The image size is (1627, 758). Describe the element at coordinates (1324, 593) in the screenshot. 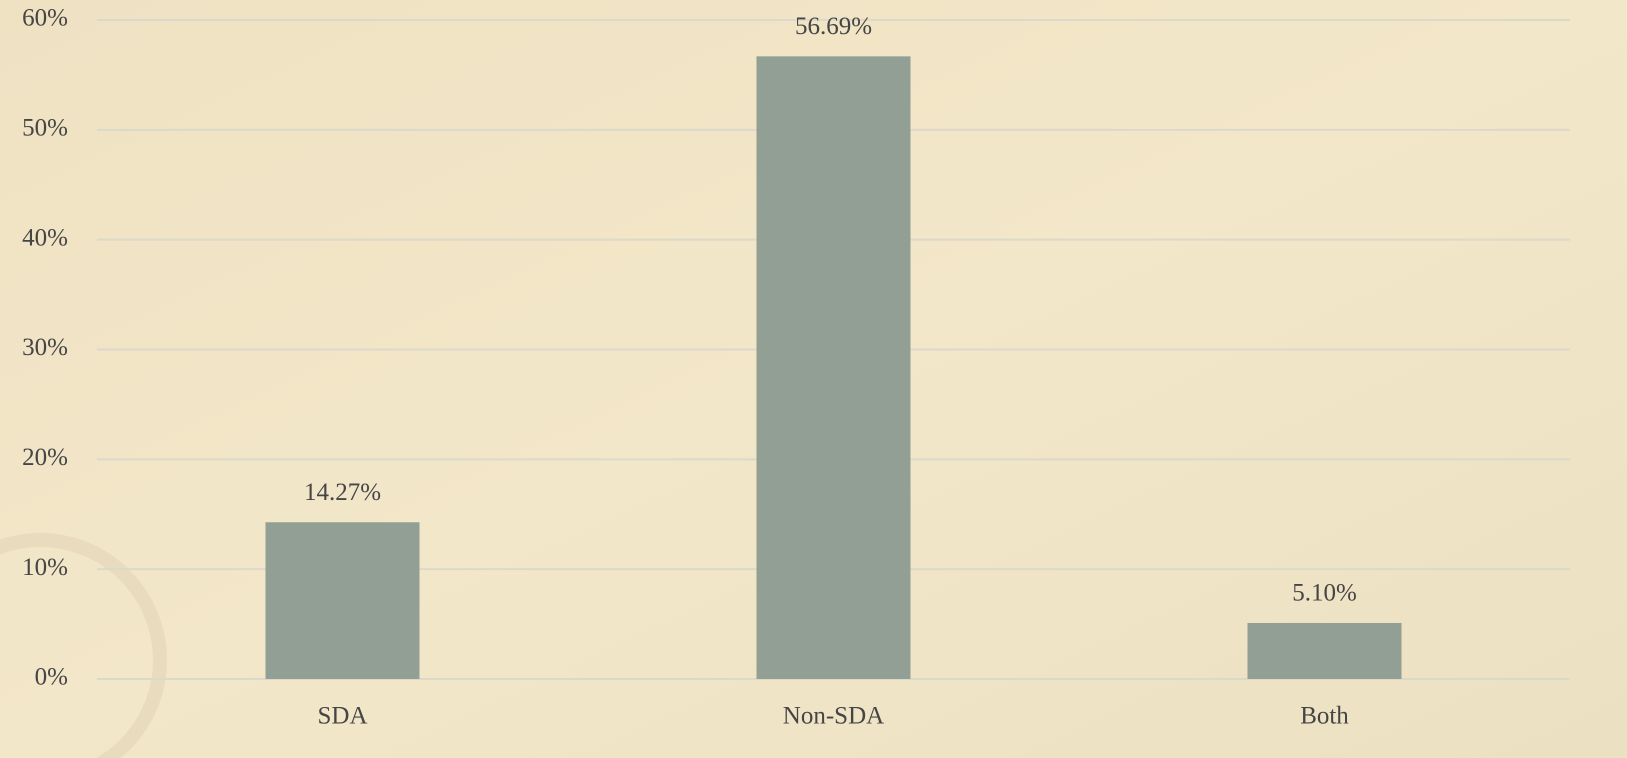

I see `data-label: 5.10%` at that location.